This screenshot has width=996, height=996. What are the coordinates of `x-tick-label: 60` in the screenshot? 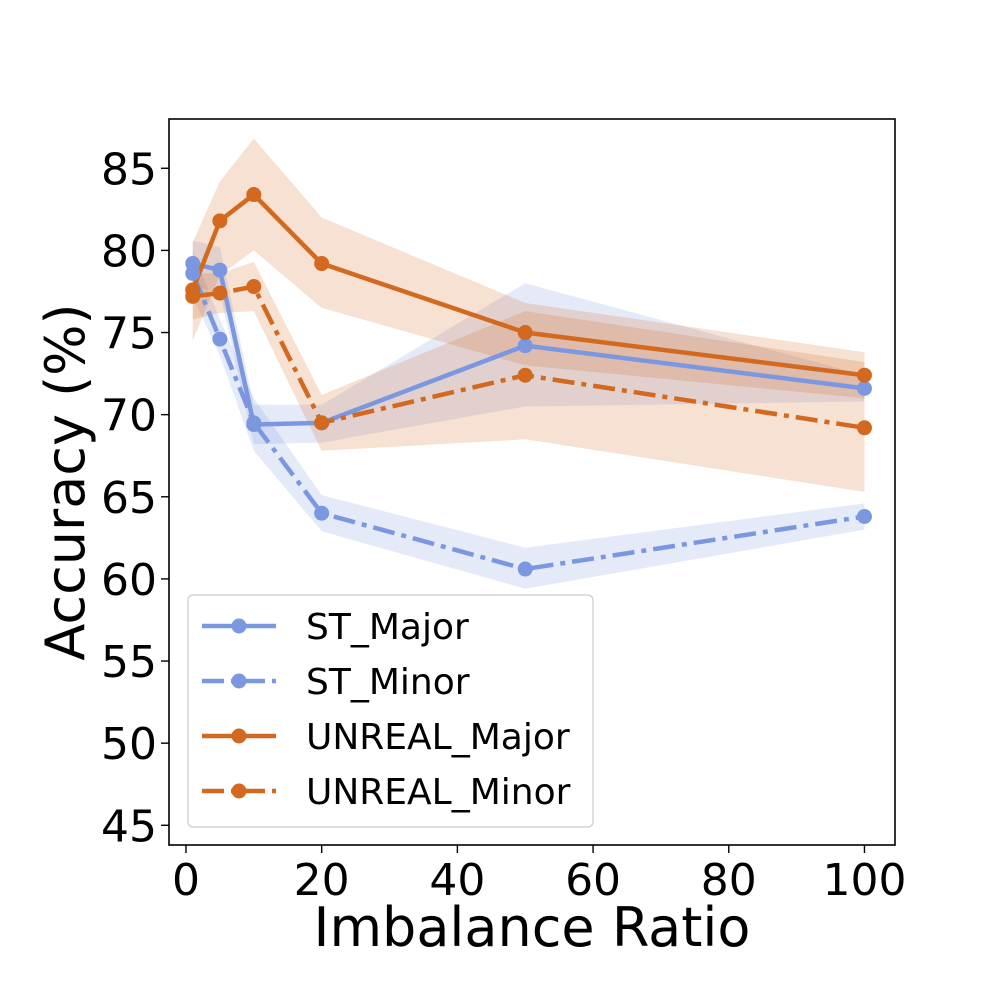 It's located at (593, 880).